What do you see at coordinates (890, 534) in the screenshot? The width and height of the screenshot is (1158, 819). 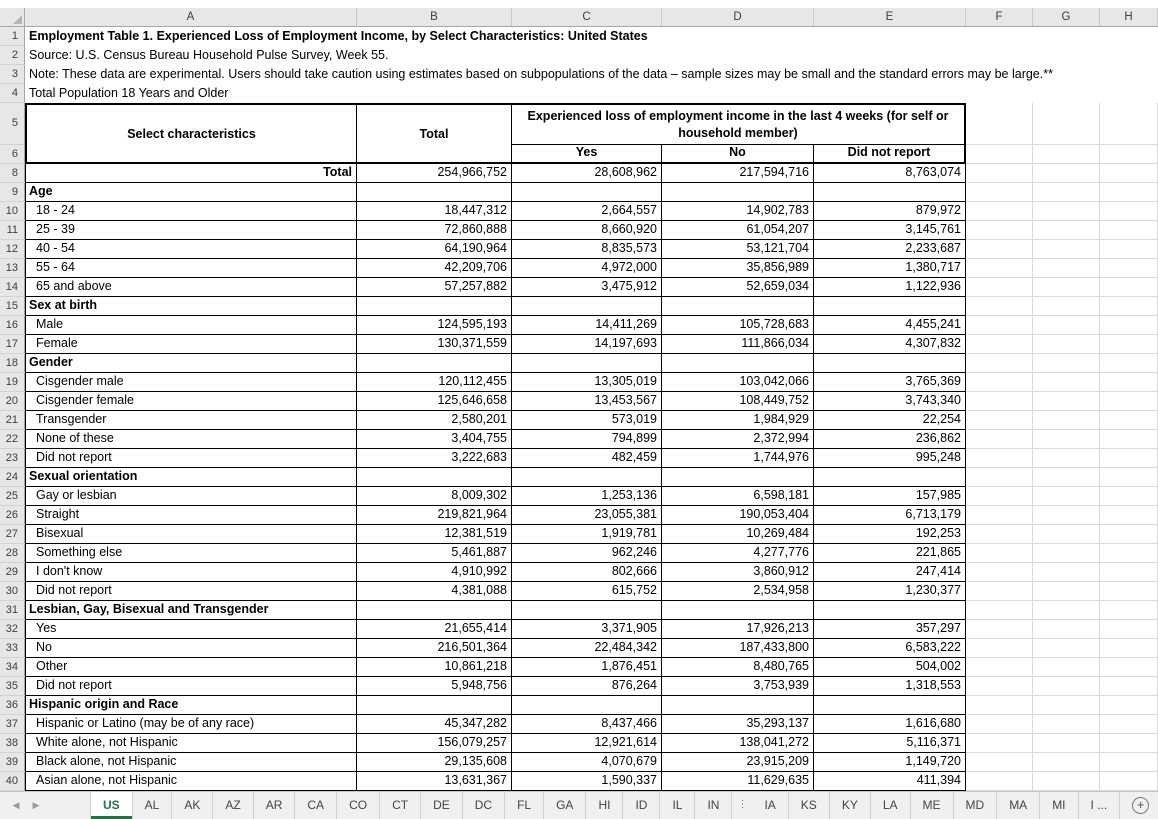 I see `cell-E27: 192,253` at bounding box center [890, 534].